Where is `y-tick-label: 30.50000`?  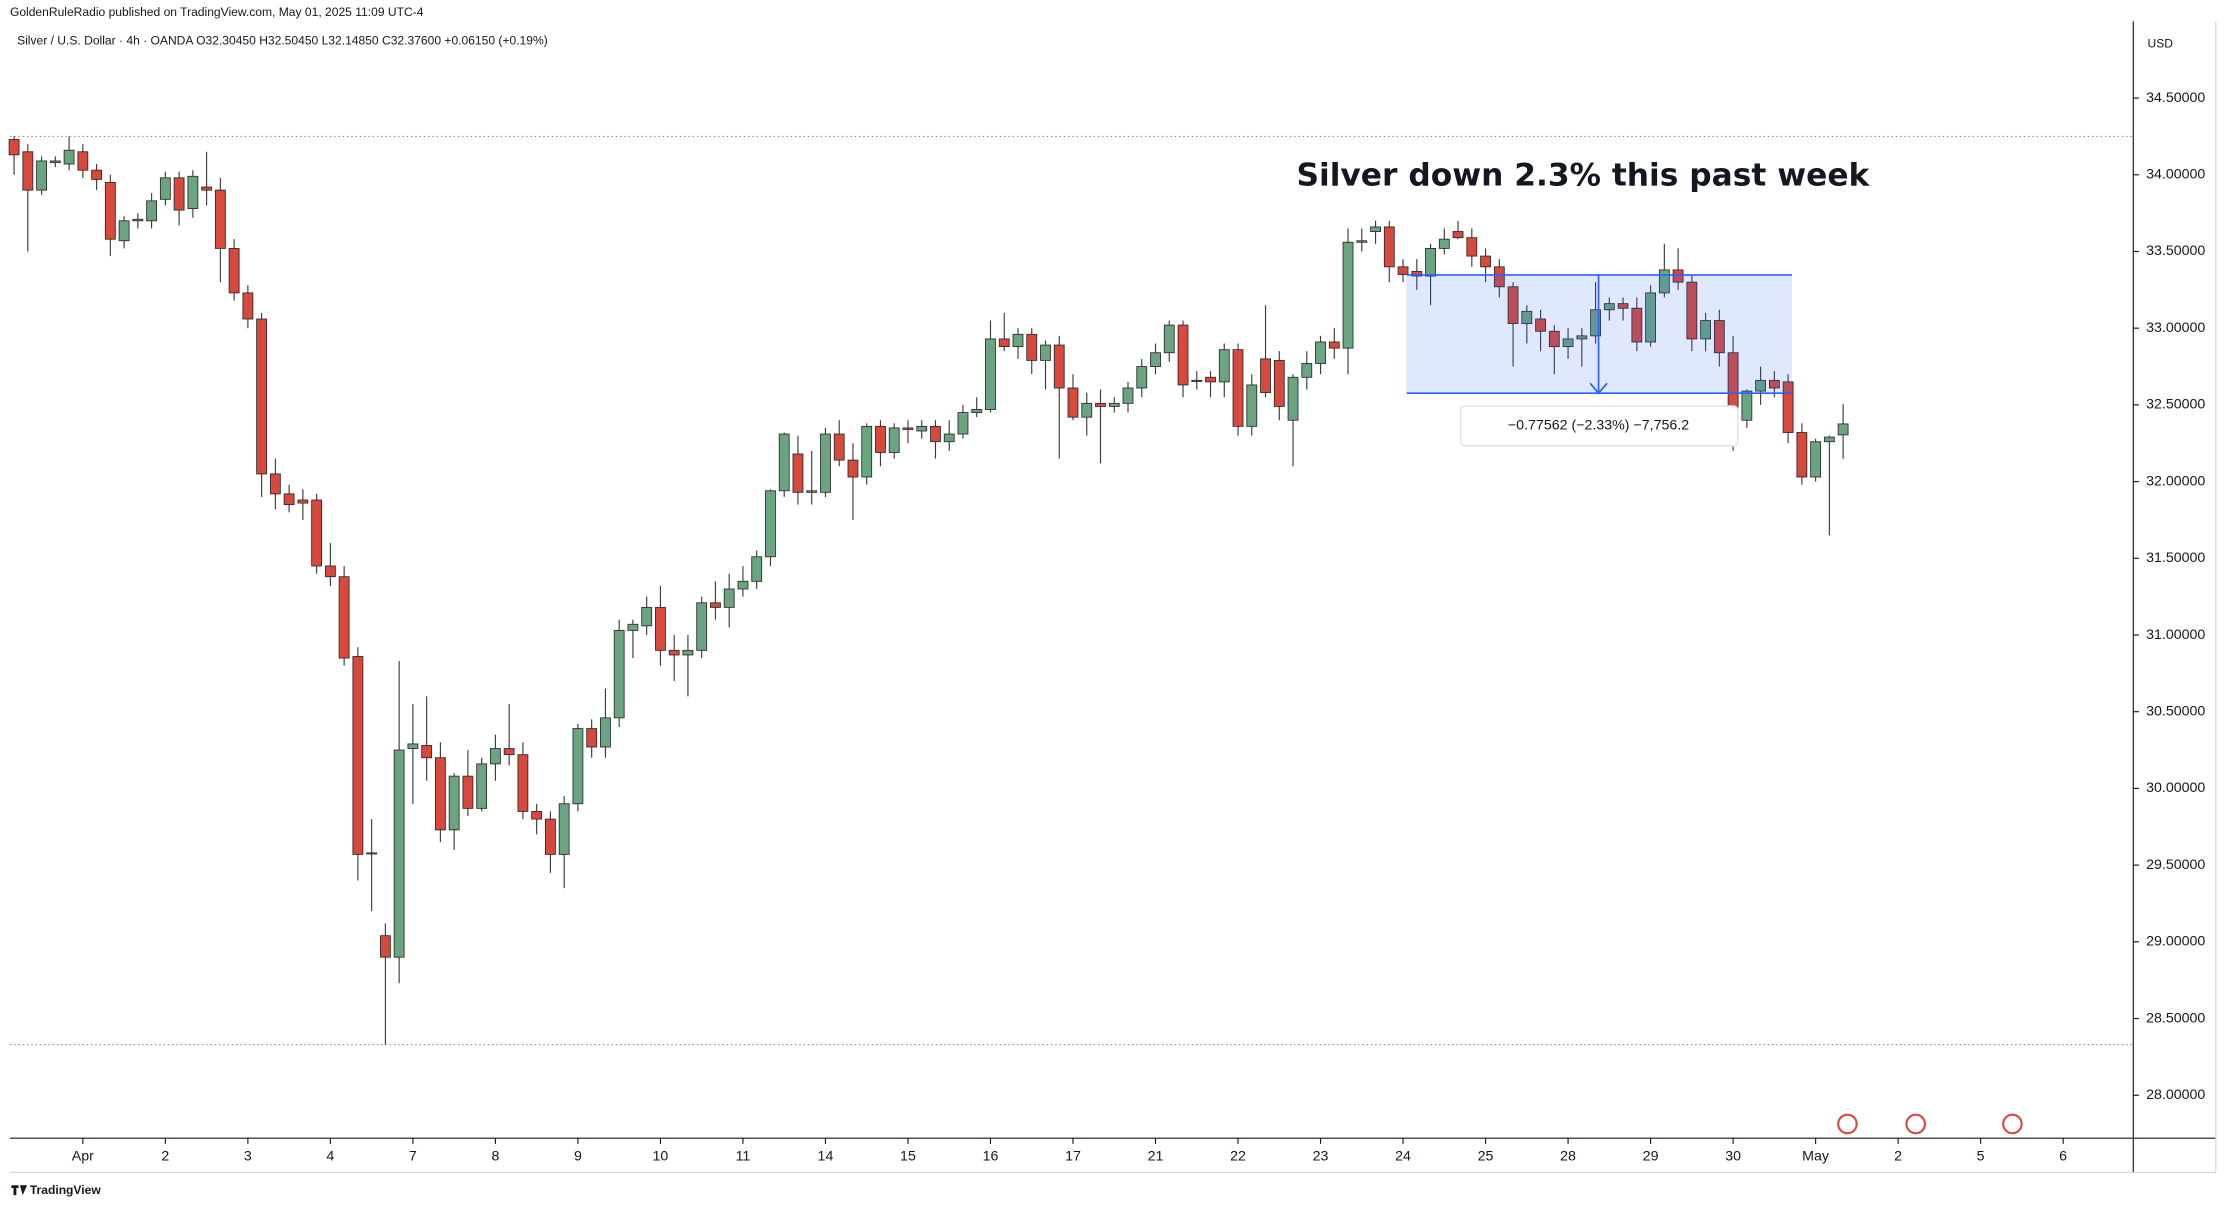
y-tick-label: 30.50000 is located at coordinates (2175, 711).